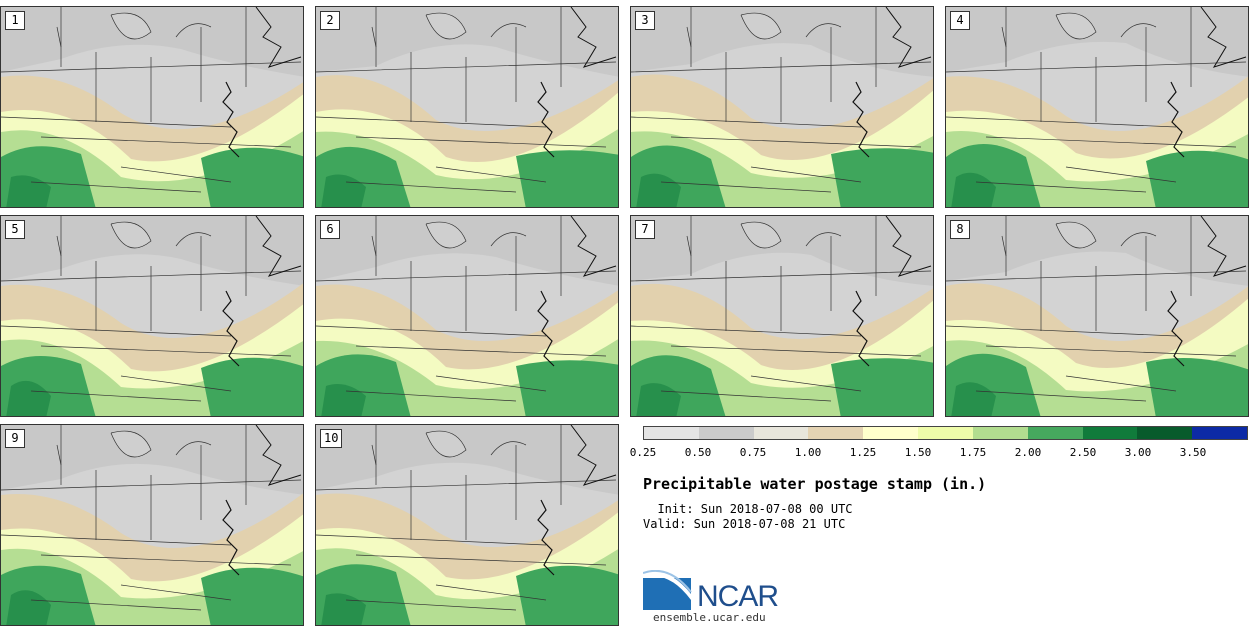  What do you see at coordinates (918, 452) in the screenshot?
I see `legend-tick-label: 1.50` at bounding box center [918, 452].